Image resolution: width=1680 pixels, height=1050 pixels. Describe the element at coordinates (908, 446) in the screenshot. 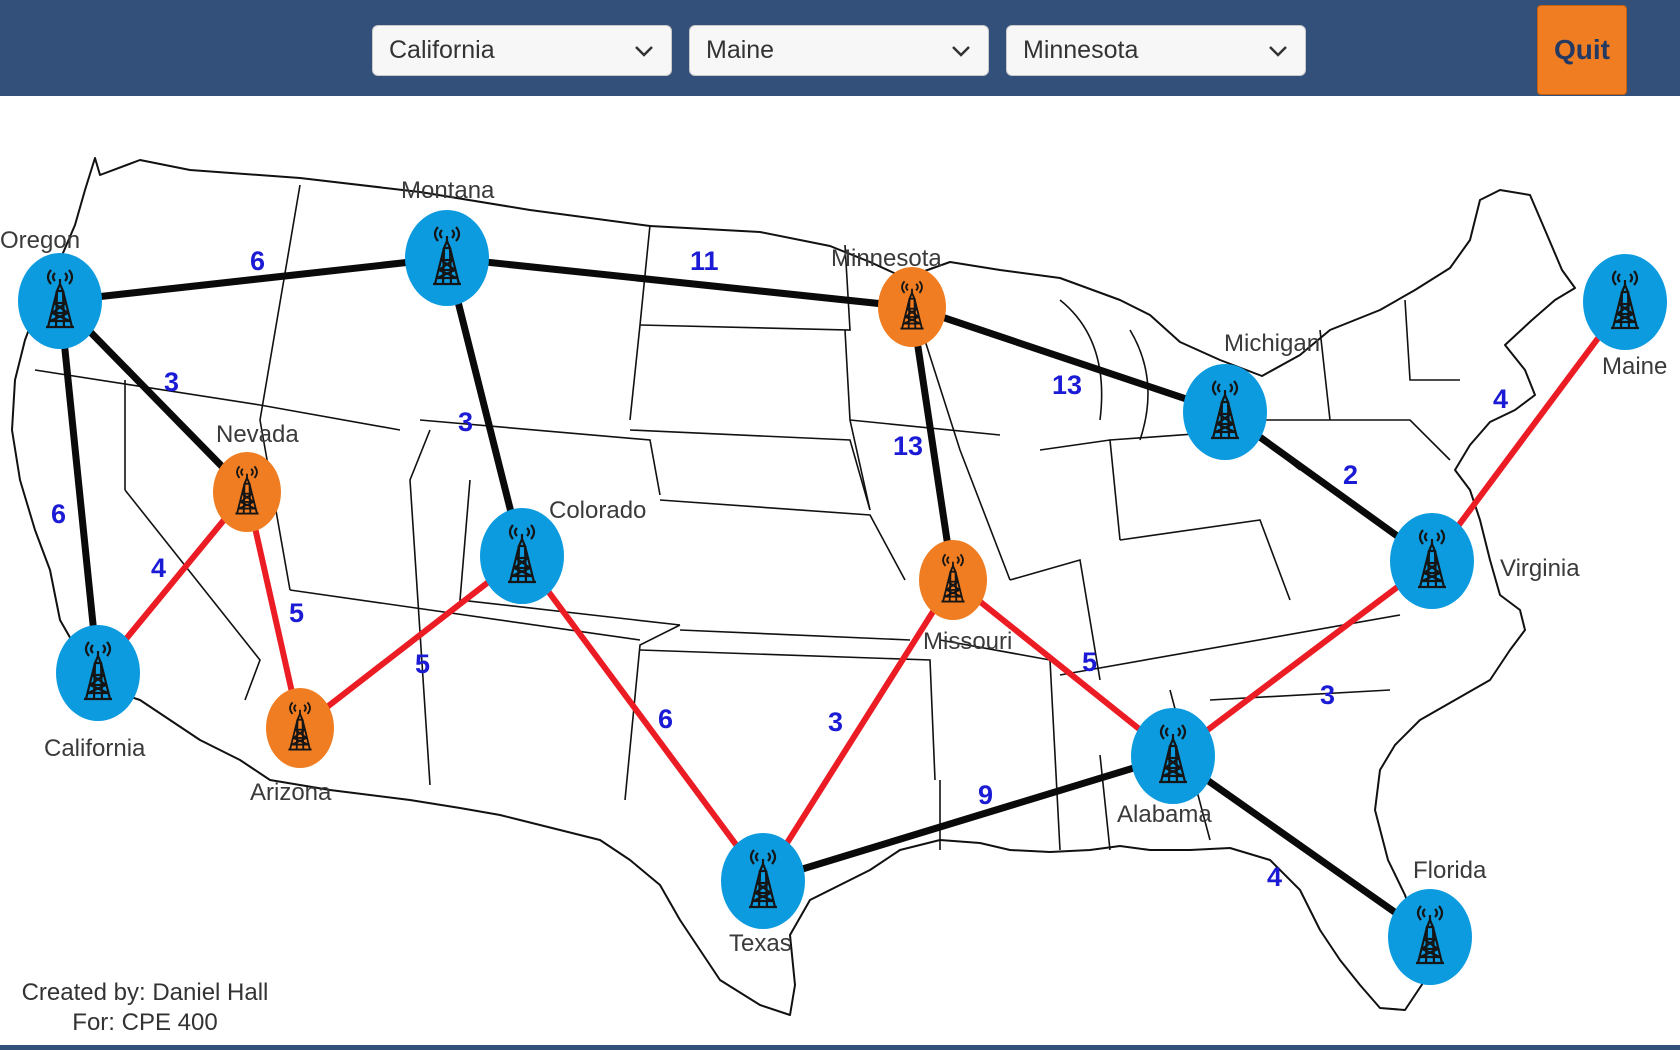

I see `weight-minnesota-missouri: 13` at that location.